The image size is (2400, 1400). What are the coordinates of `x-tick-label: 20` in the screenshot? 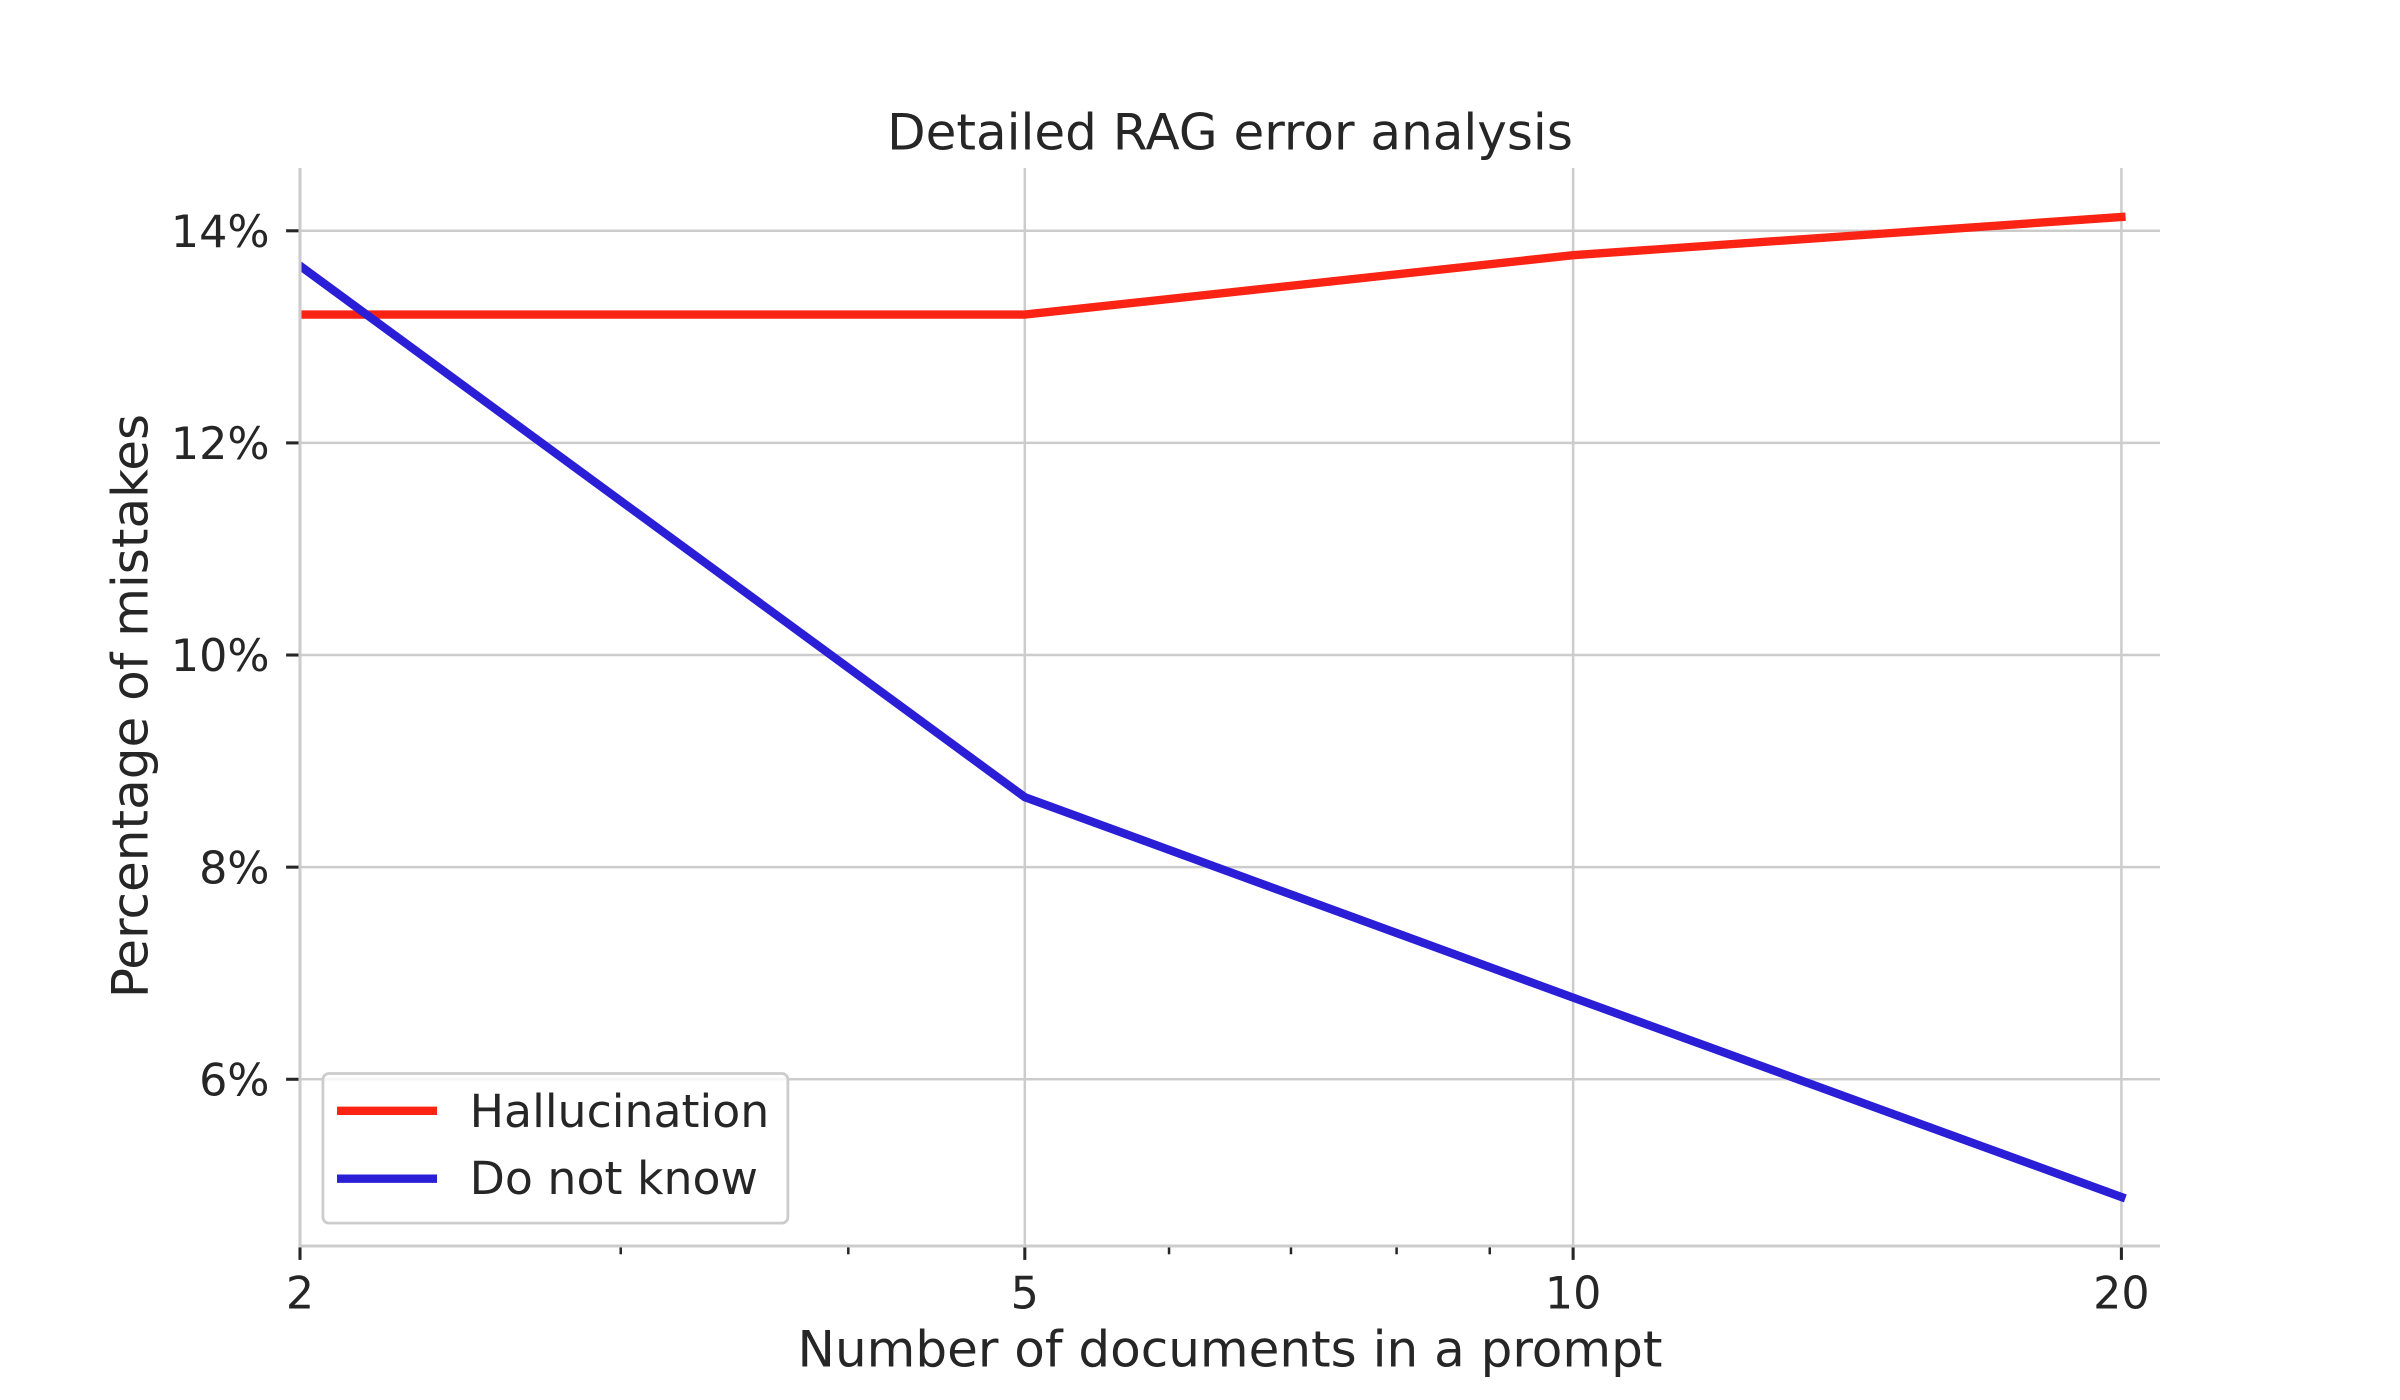 It's located at (2121, 1294).